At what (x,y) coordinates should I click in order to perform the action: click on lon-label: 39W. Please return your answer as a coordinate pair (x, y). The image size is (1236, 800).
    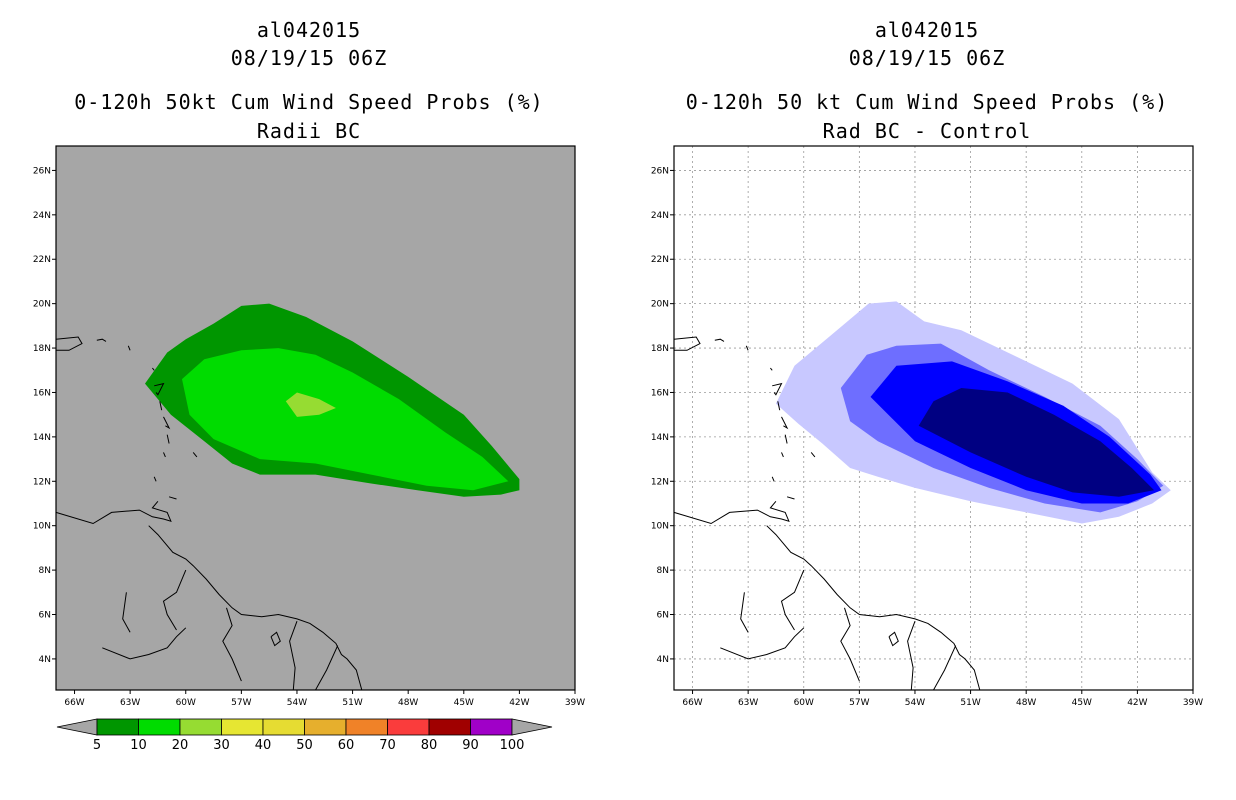
    Looking at the image, I should click on (575, 703).